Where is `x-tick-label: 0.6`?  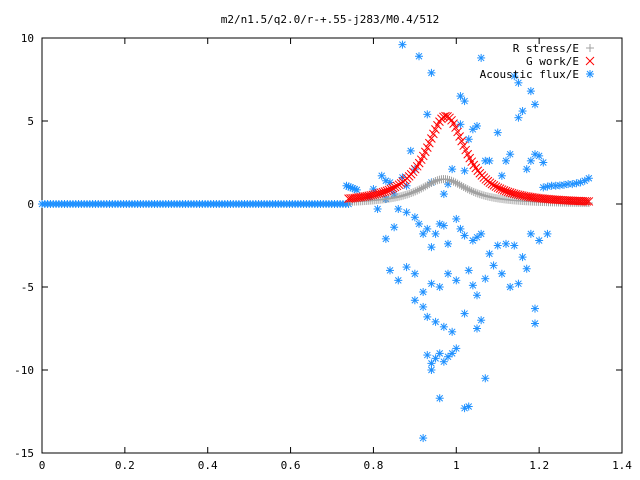
x-tick-label: 0.6 is located at coordinates (291, 465).